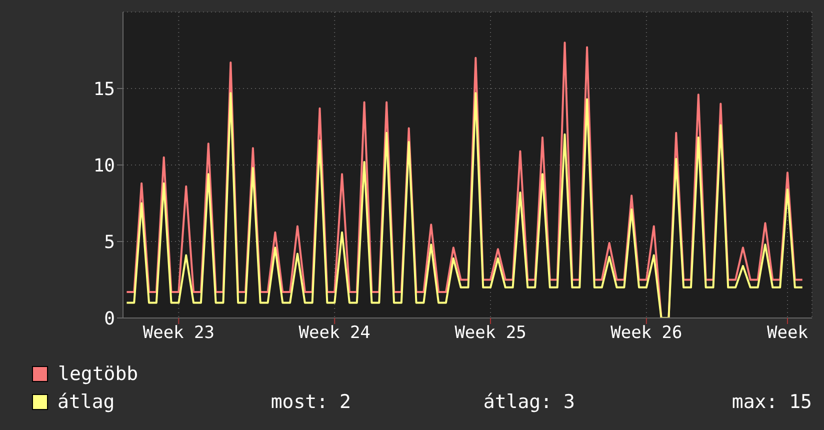 Image resolution: width=824 pixels, height=430 pixels. What do you see at coordinates (109, 242) in the screenshot?
I see `y-tick-label: 5` at bounding box center [109, 242].